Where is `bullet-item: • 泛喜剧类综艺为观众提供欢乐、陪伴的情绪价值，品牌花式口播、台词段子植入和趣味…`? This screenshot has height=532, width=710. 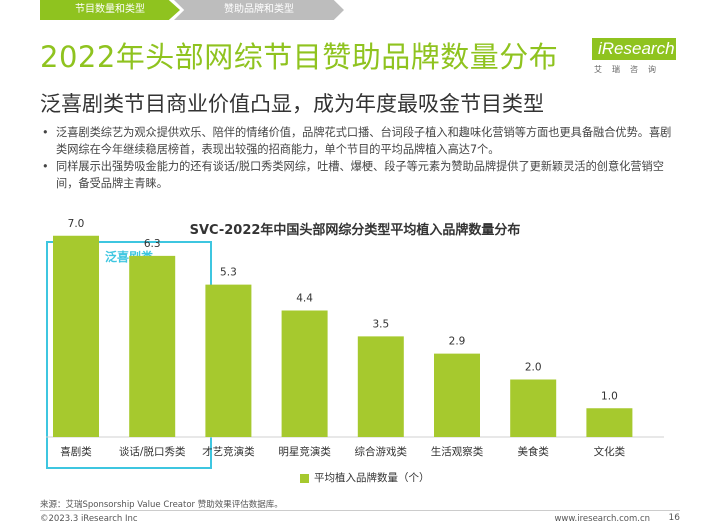
bullet-item: • 泛喜剧类综艺为观众提供欢乐、陪伴的情绪价值，品牌花式口播、台词段子植入和趣味… is located at coordinates (360, 141).